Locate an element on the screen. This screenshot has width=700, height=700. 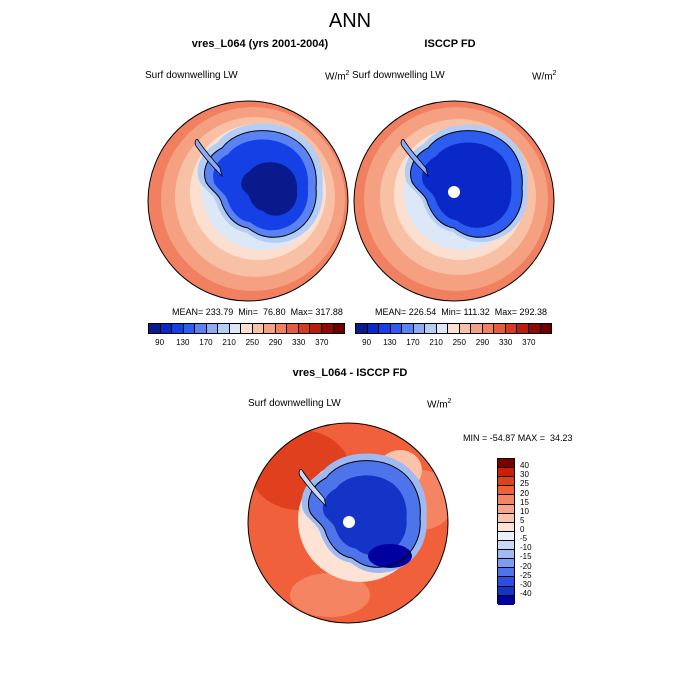
colorbar-diff-ticks: 40 30 25 20 15 10 5 0 -5 -10 -15 -20 -25 -30 -40 is located at coordinates (535, 531).